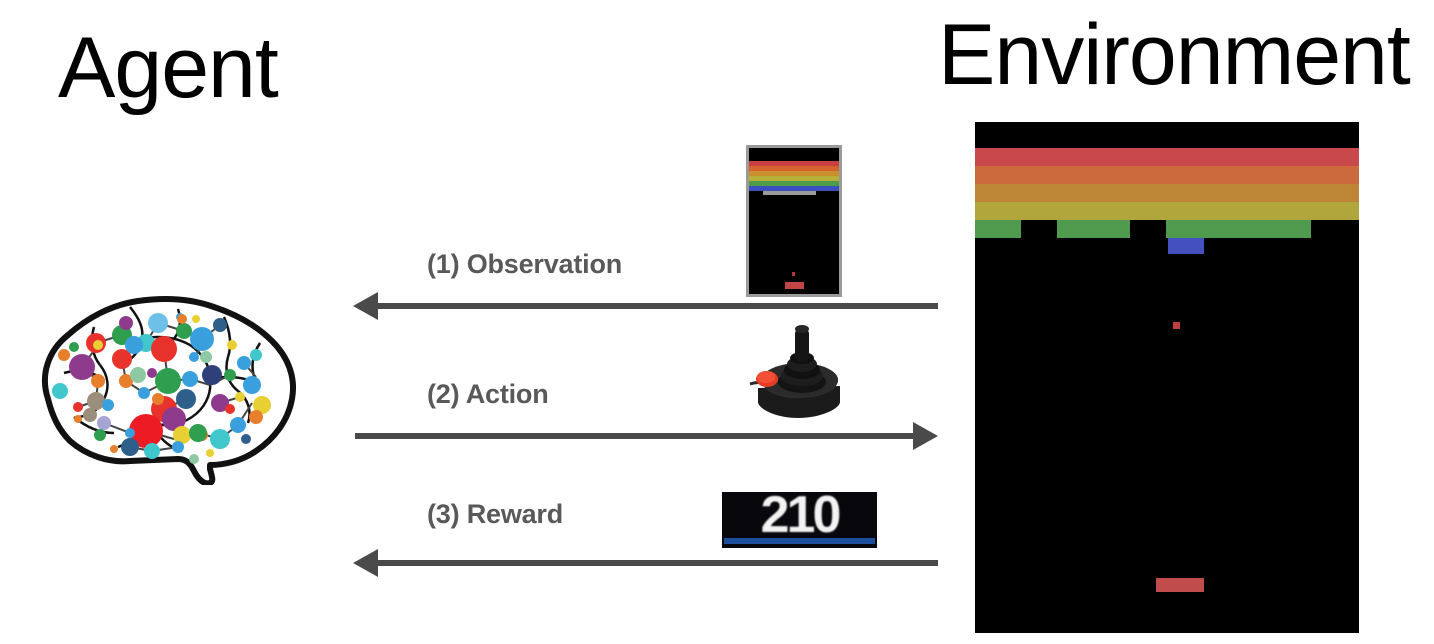  What do you see at coordinates (365, 563) in the screenshot?
I see `arrow-head-reward-left` at bounding box center [365, 563].